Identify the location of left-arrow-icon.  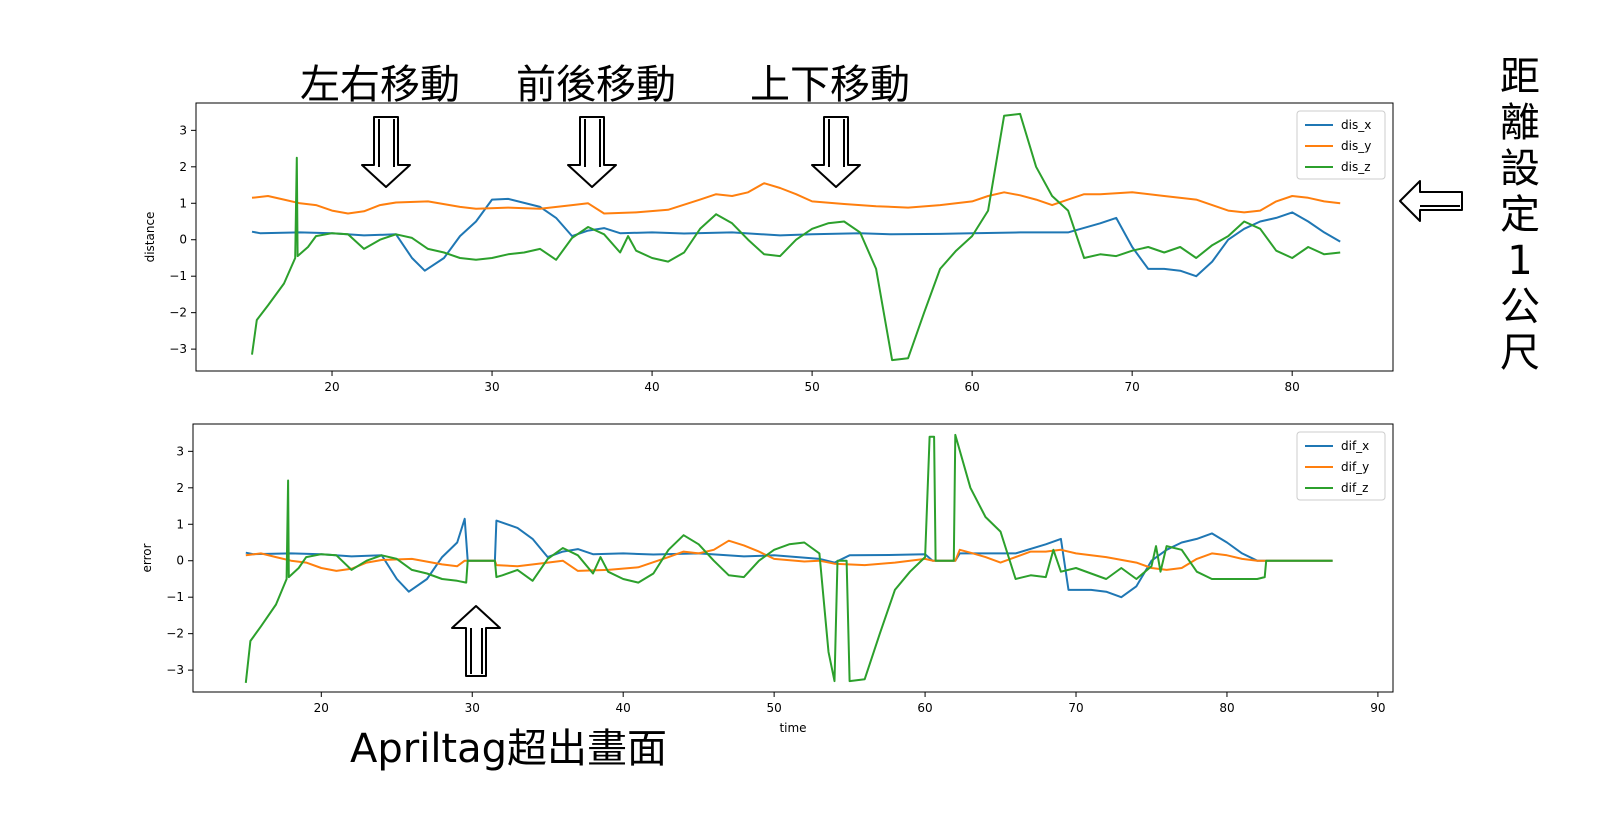
(1431, 201).